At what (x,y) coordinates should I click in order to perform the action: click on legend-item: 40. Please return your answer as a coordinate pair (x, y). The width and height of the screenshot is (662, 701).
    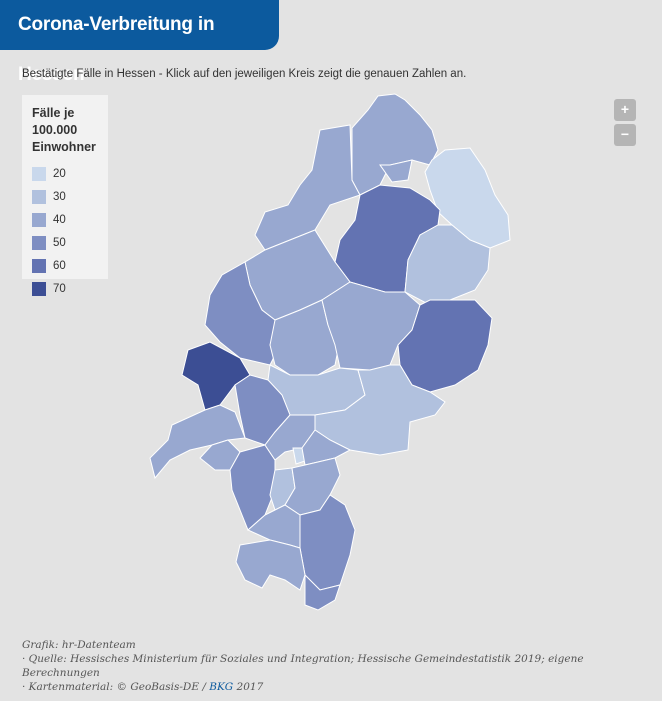
    Looking at the image, I should click on (70, 219).